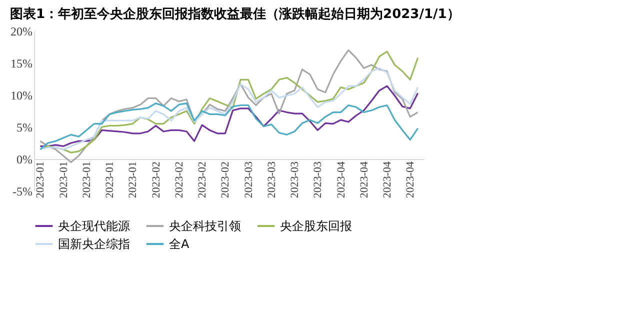 The height and width of the screenshot is (336, 640). Describe the element at coordinates (21, 31) in the screenshot. I see `y-tick-label: 20%` at that location.